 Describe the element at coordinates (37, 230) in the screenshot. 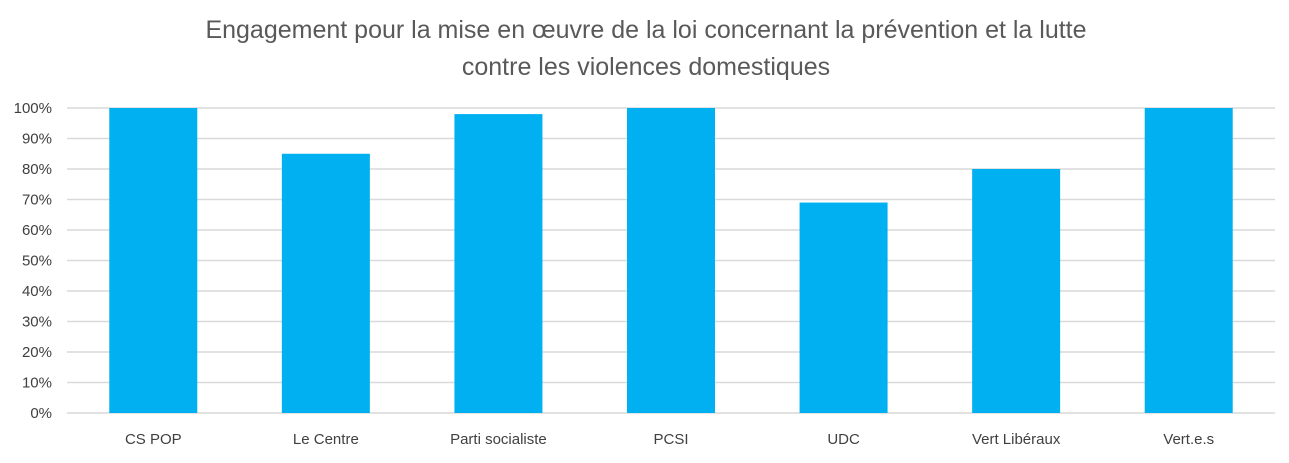

I see `y-tick-label: 60%` at that location.